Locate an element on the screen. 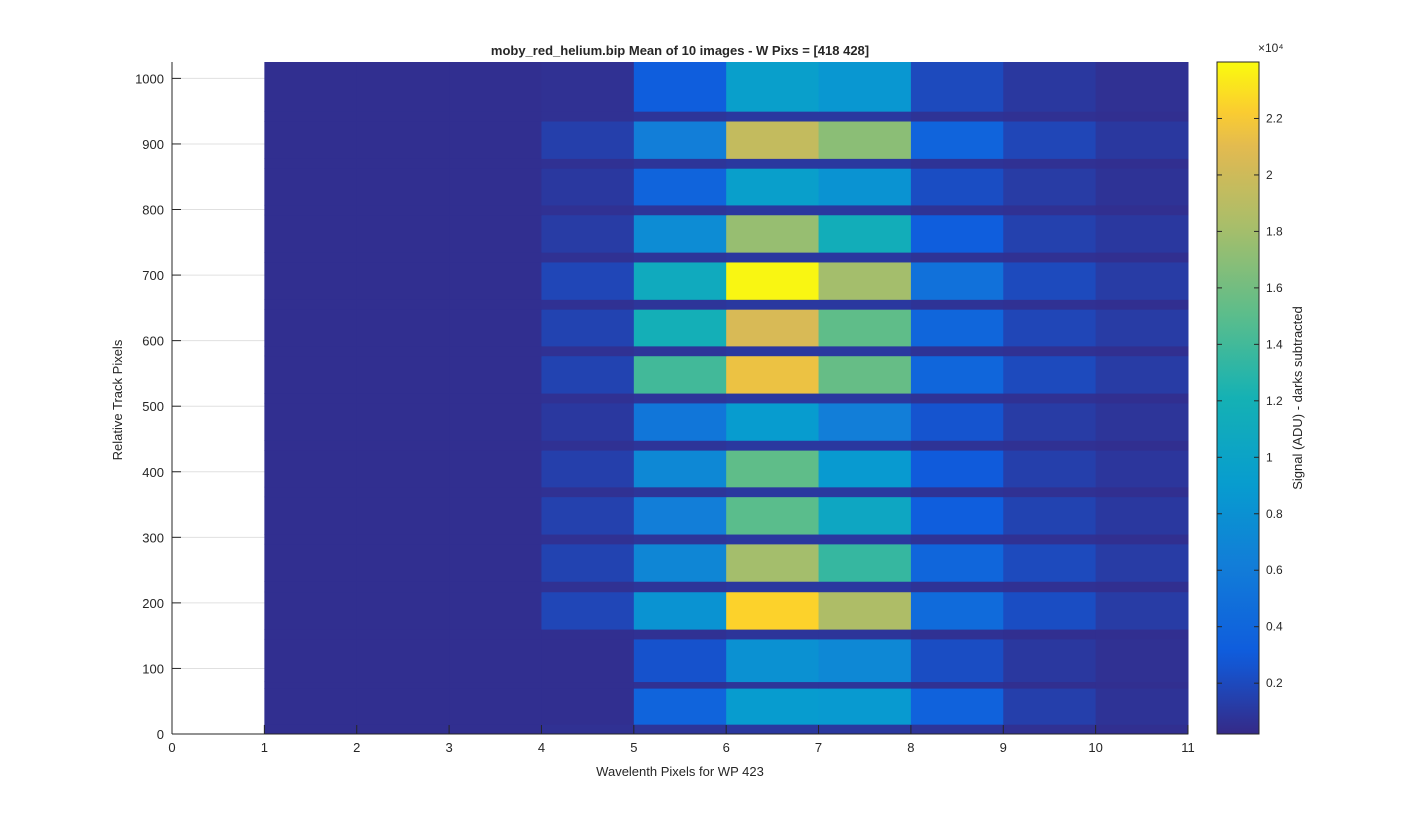 This screenshot has width=1425, height=825. colorbar-tick-label: 1.4 is located at coordinates (1274, 344).